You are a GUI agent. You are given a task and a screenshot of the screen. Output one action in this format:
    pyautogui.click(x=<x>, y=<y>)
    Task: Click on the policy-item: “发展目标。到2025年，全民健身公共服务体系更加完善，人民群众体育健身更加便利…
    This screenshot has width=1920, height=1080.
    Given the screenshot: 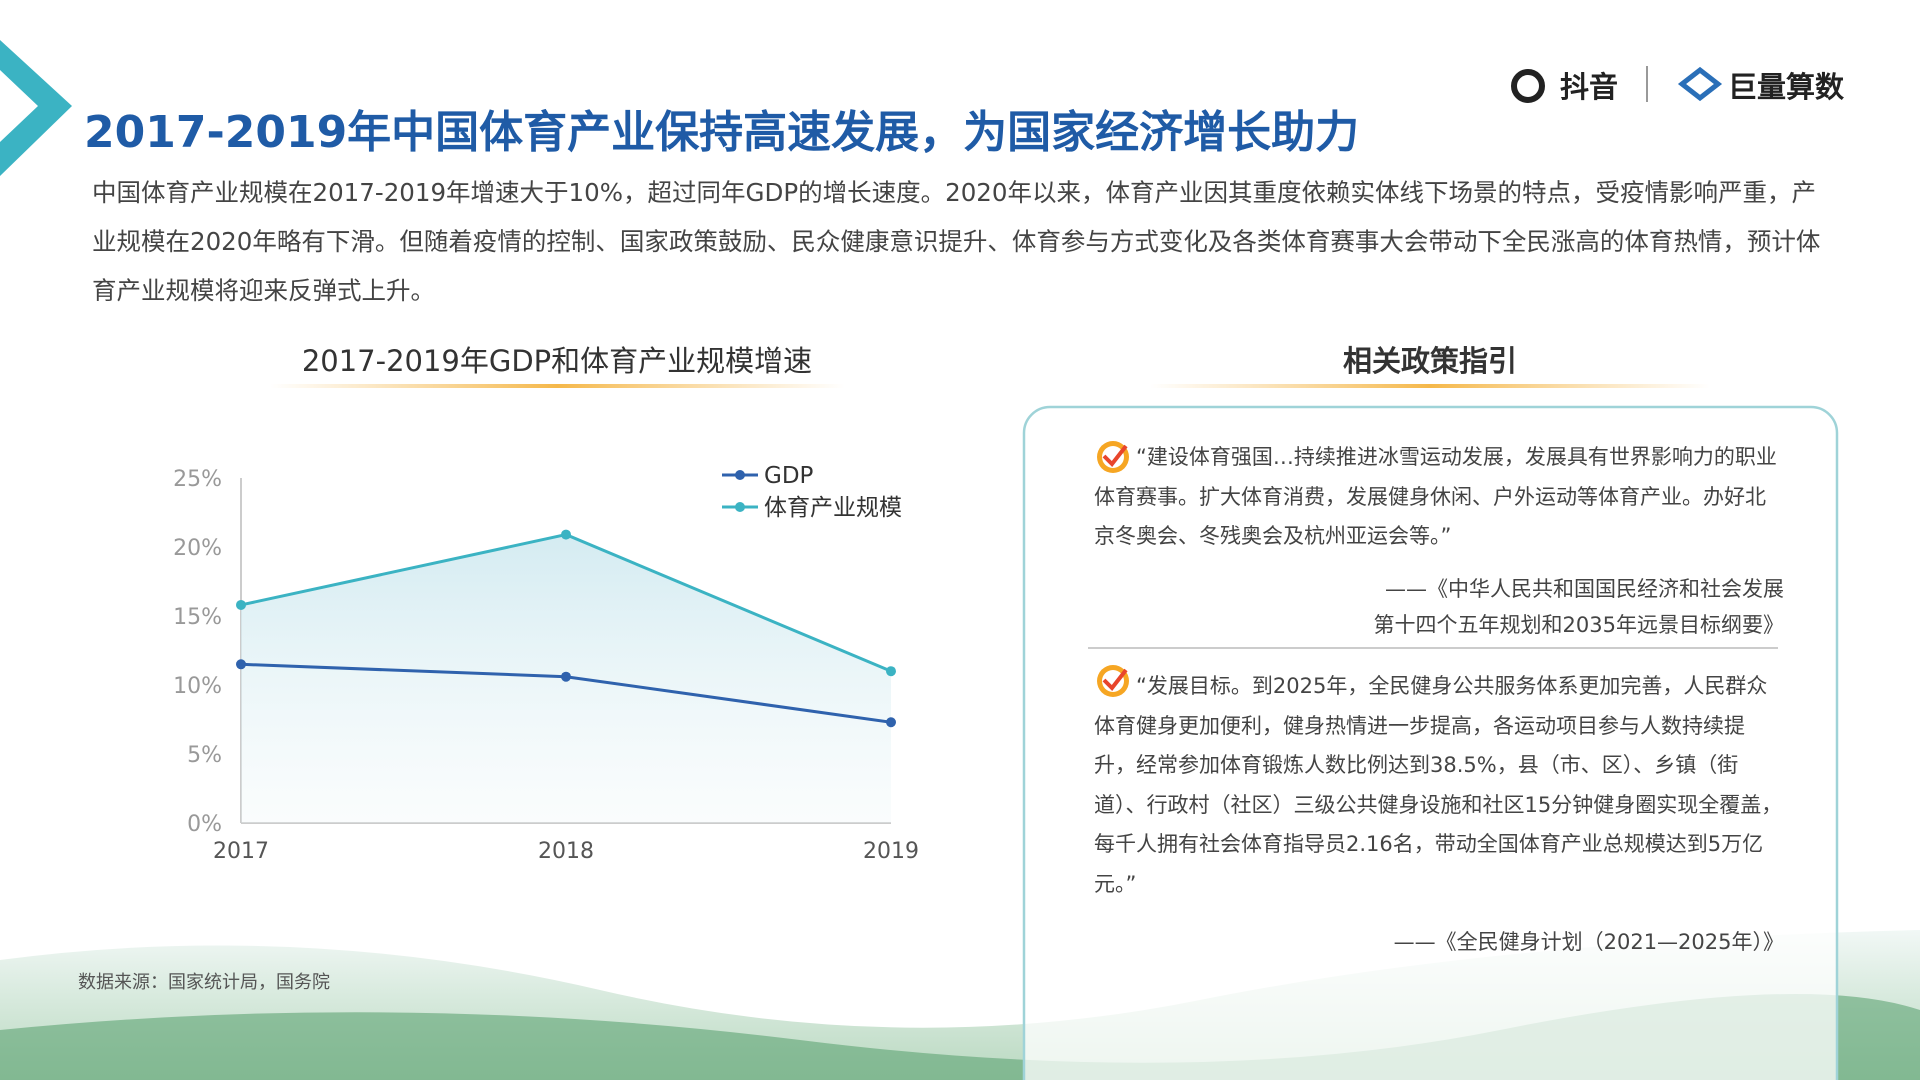 What is the action you would take?
    pyautogui.click(x=1439, y=813)
    